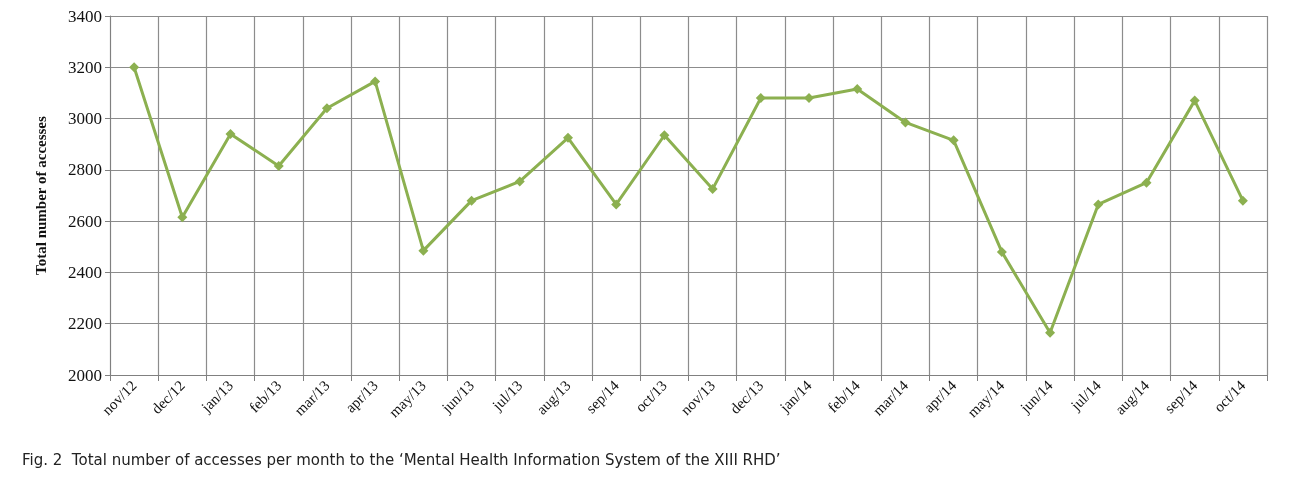 The height and width of the screenshot is (480, 1295). I want to click on y-tick-label: 3200, so click(85, 67).